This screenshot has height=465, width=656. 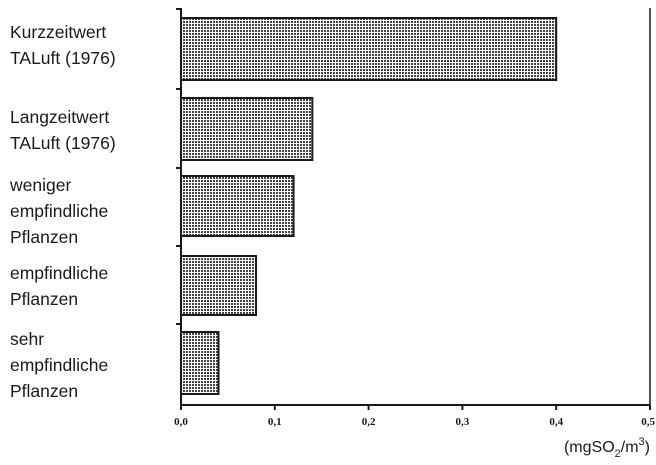 What do you see at coordinates (59, 286) in the screenshot?
I see `category-label: empfindliche Pflanzen` at bounding box center [59, 286].